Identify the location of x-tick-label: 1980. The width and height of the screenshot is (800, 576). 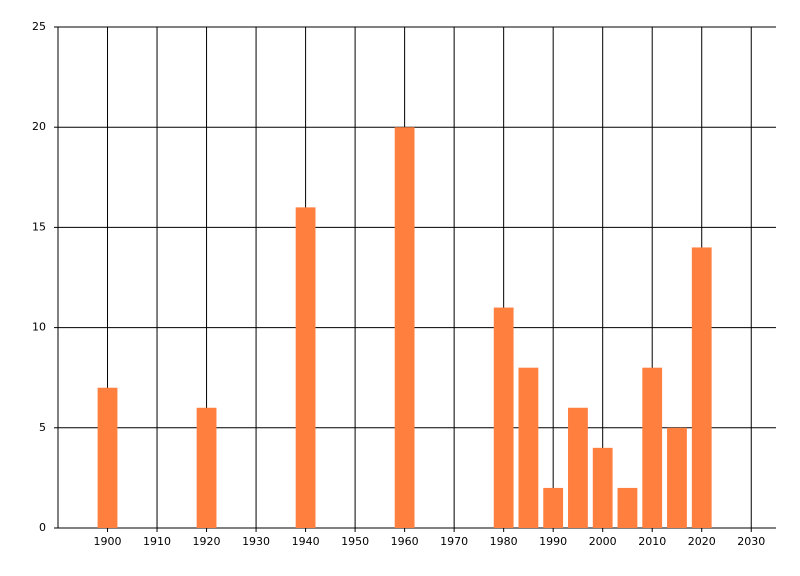
(504, 541).